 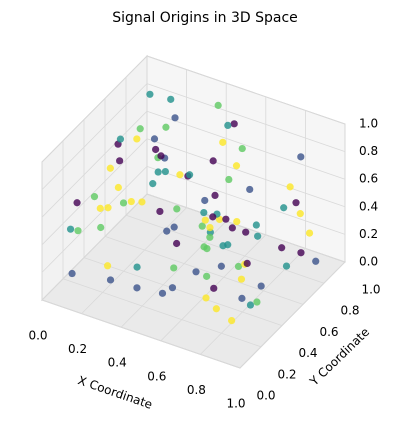 I want to click on z-tick-label: 1.0, so click(x=368, y=124).